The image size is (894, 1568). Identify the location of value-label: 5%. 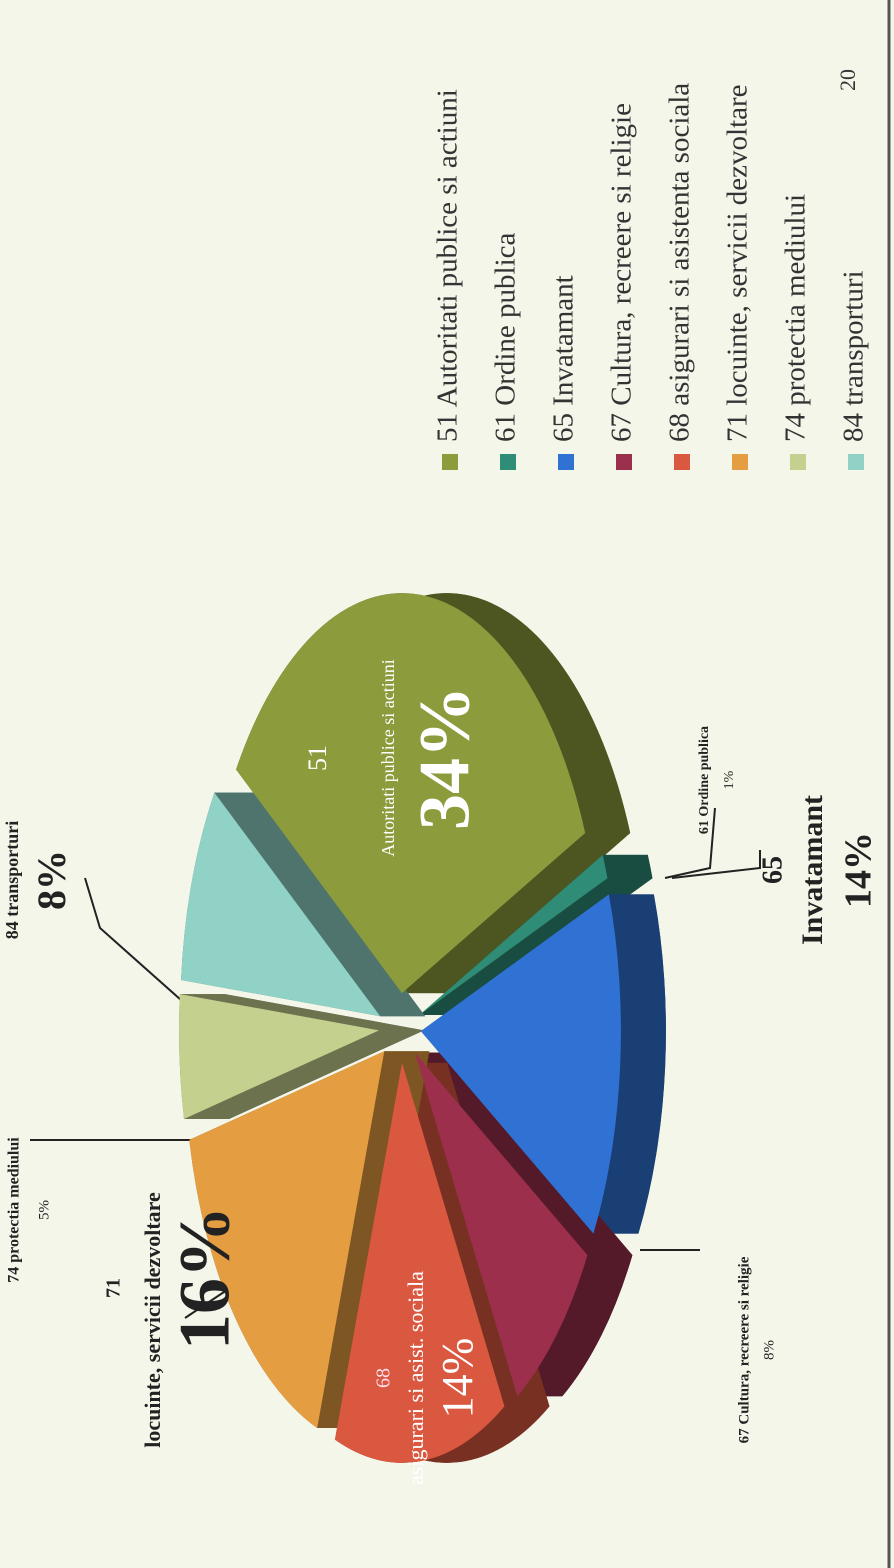
(44, 1210).